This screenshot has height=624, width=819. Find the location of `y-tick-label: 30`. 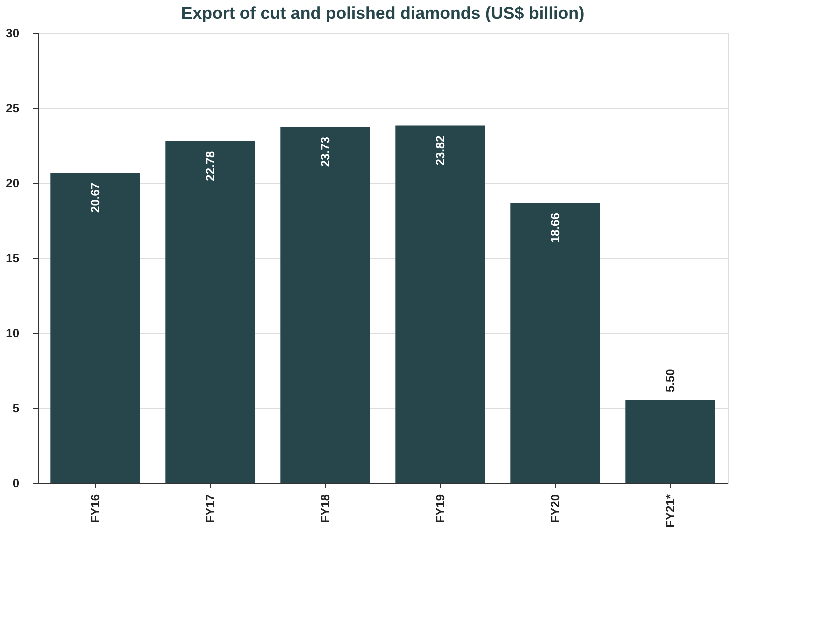

y-tick-label: 30 is located at coordinates (13, 33).